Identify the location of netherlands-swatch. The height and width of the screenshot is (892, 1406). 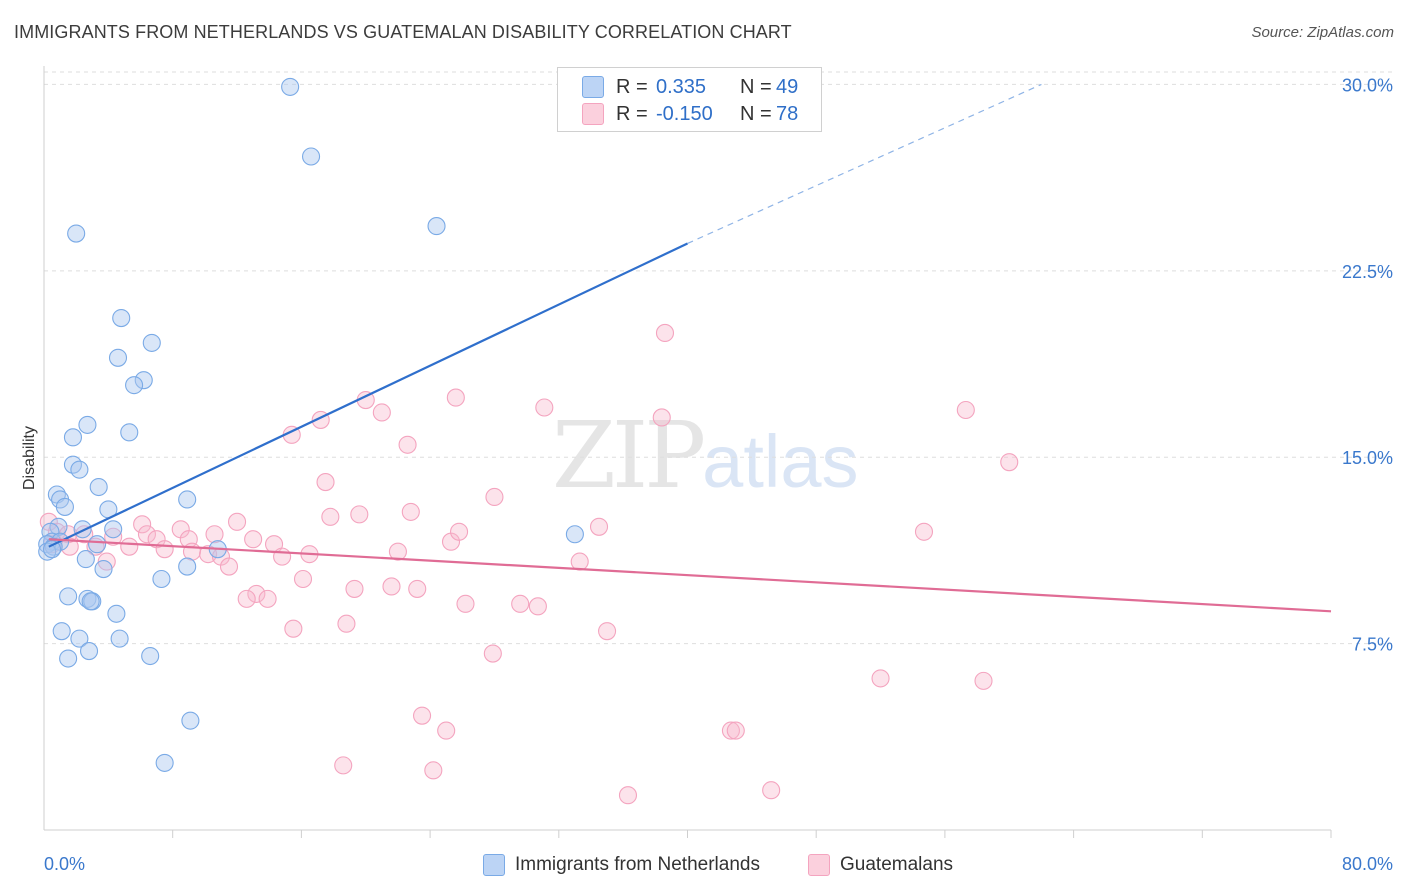
(593, 87).